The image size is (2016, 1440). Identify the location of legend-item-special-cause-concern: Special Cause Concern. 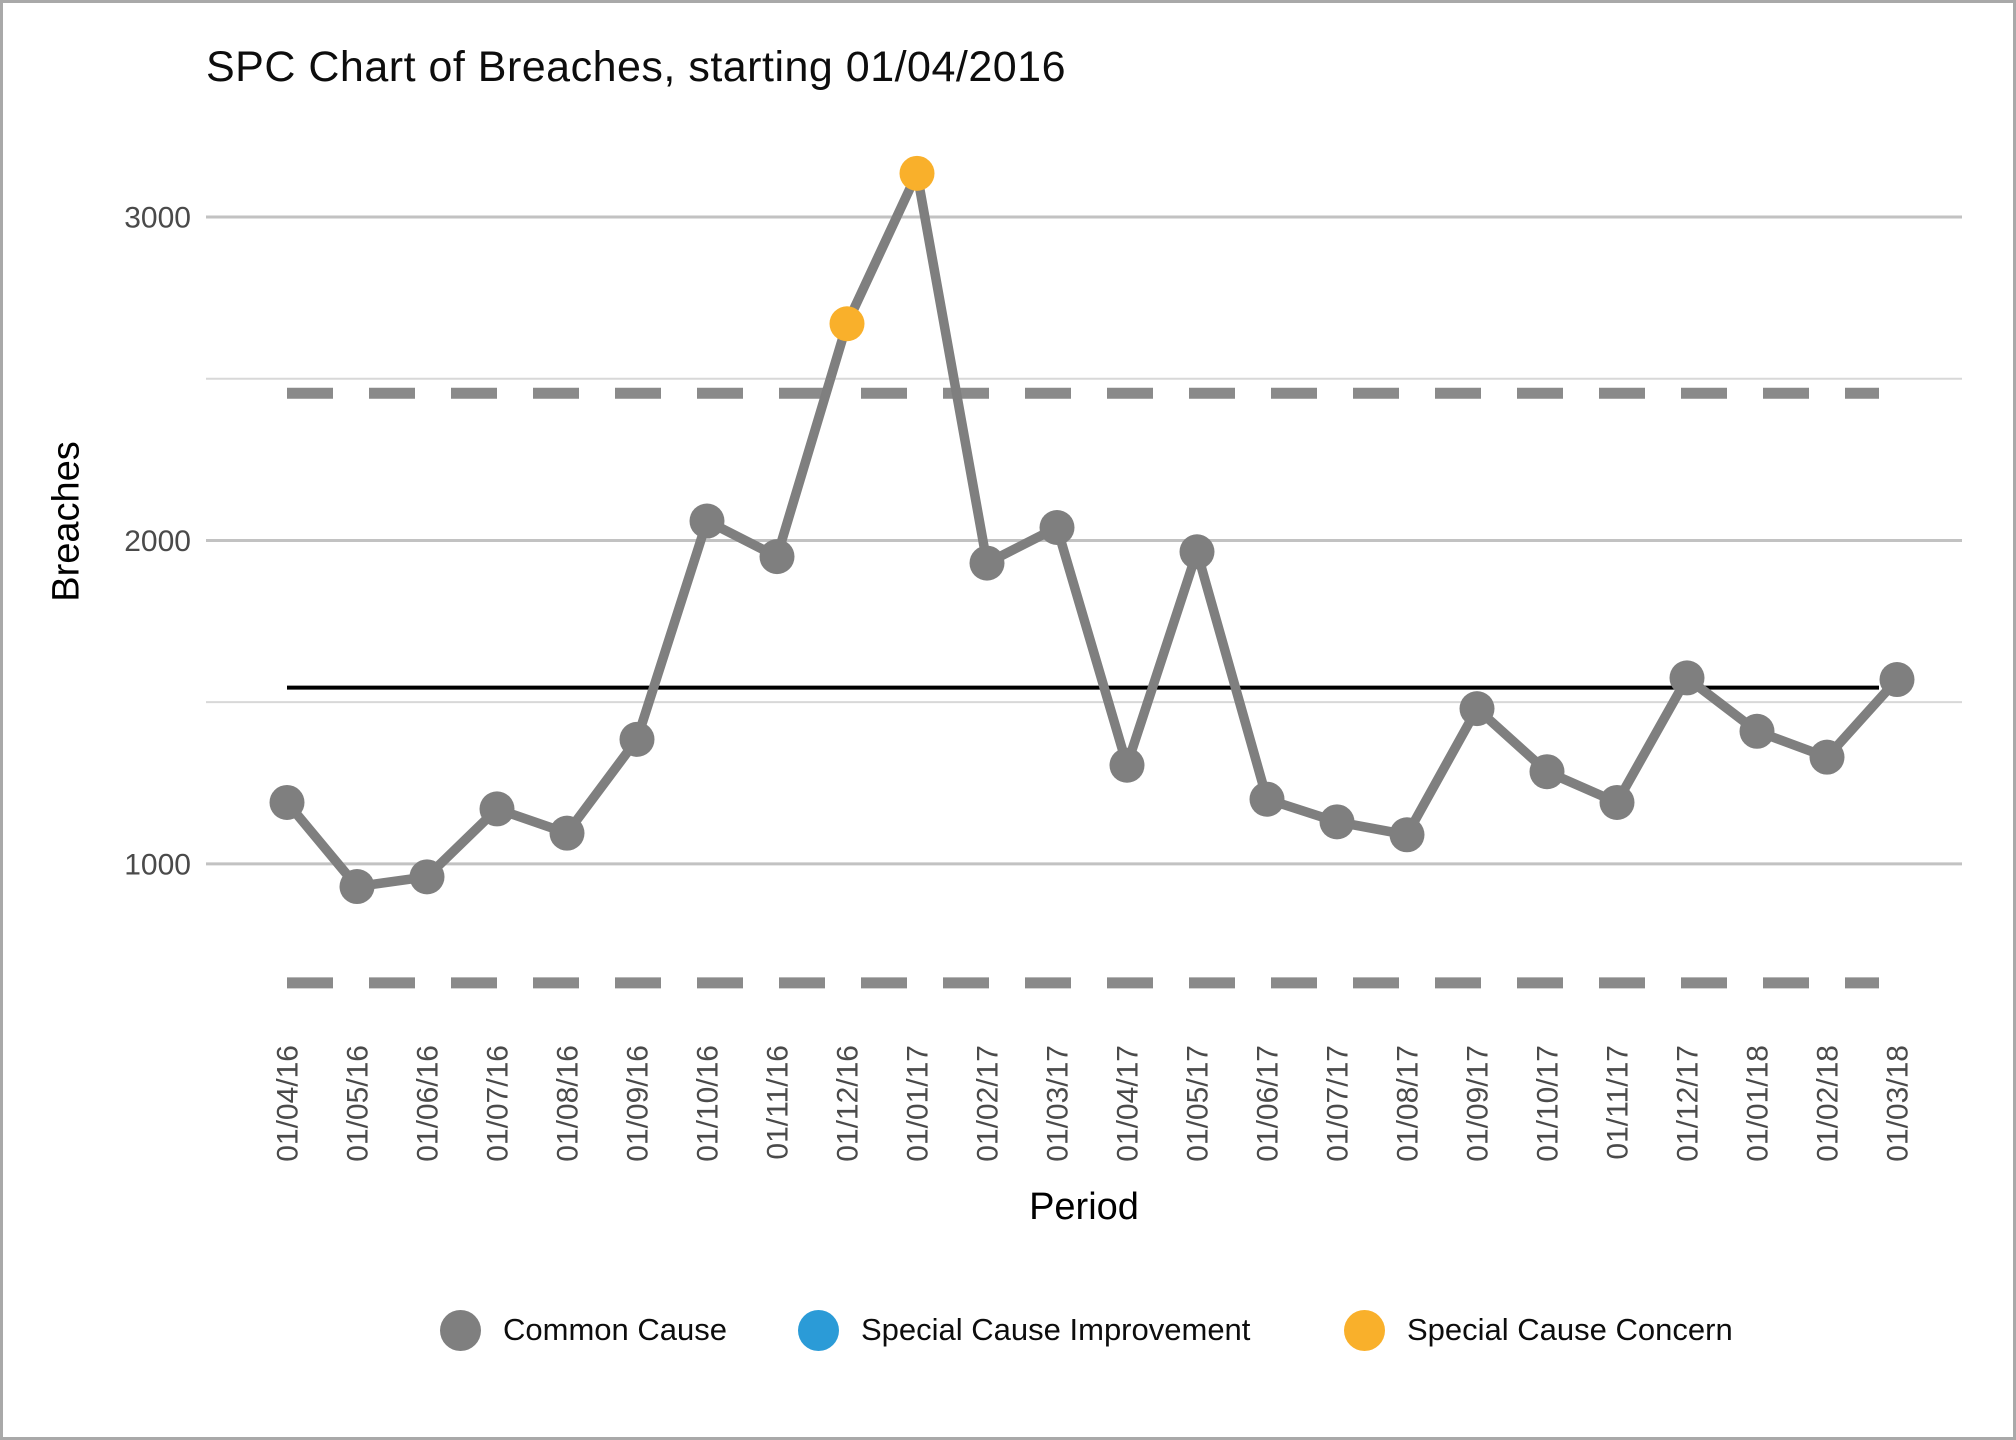
(1538, 1330).